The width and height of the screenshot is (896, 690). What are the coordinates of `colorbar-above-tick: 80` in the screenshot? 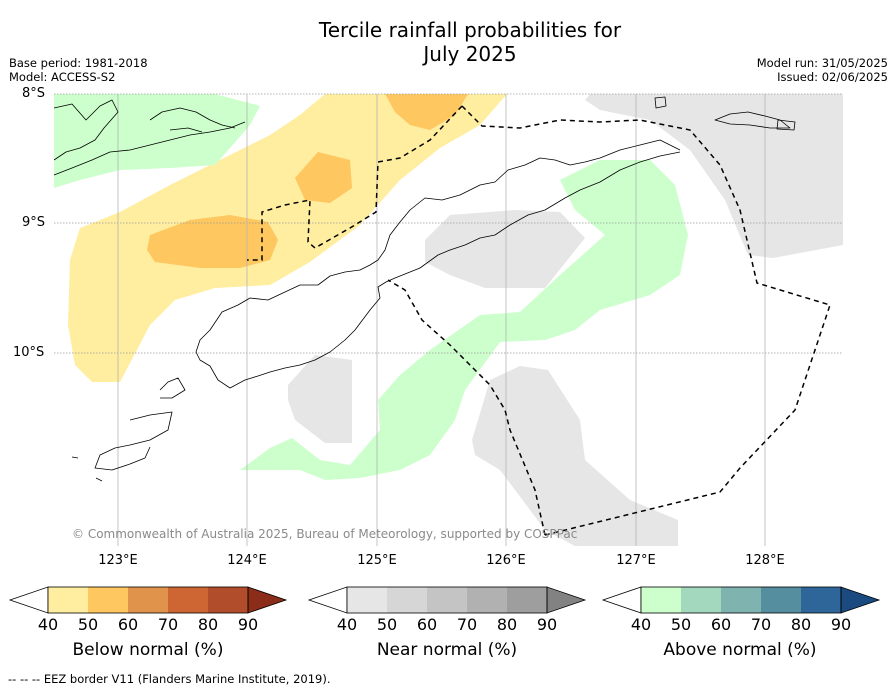 It's located at (801, 624).